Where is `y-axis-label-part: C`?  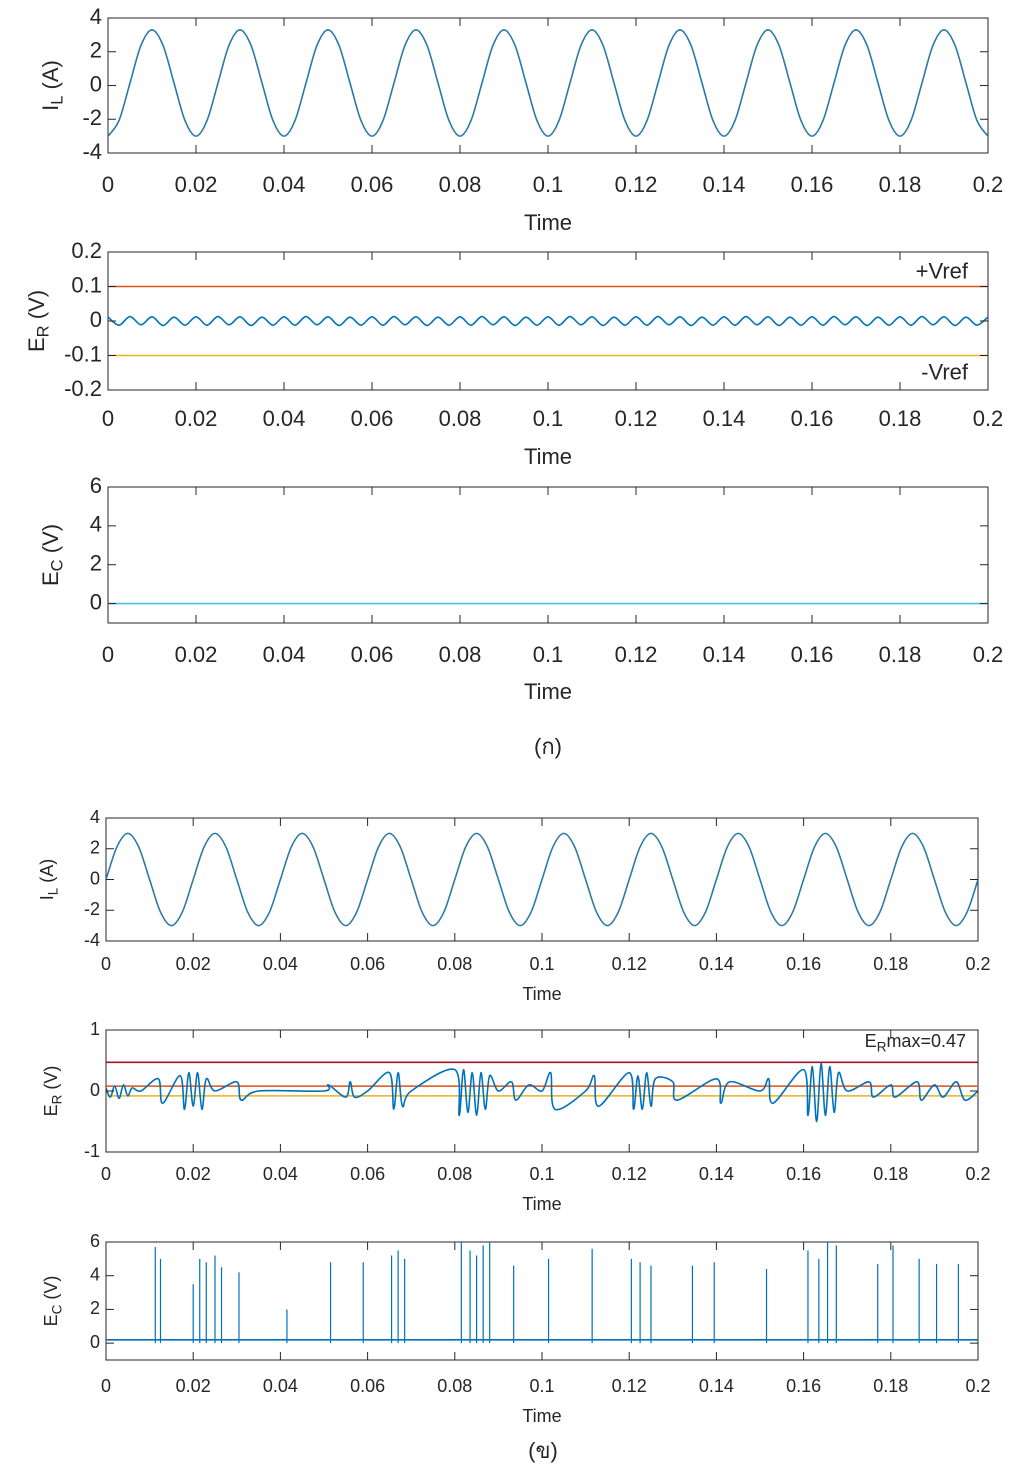 y-axis-label-part: C is located at coordinates (56, 1309).